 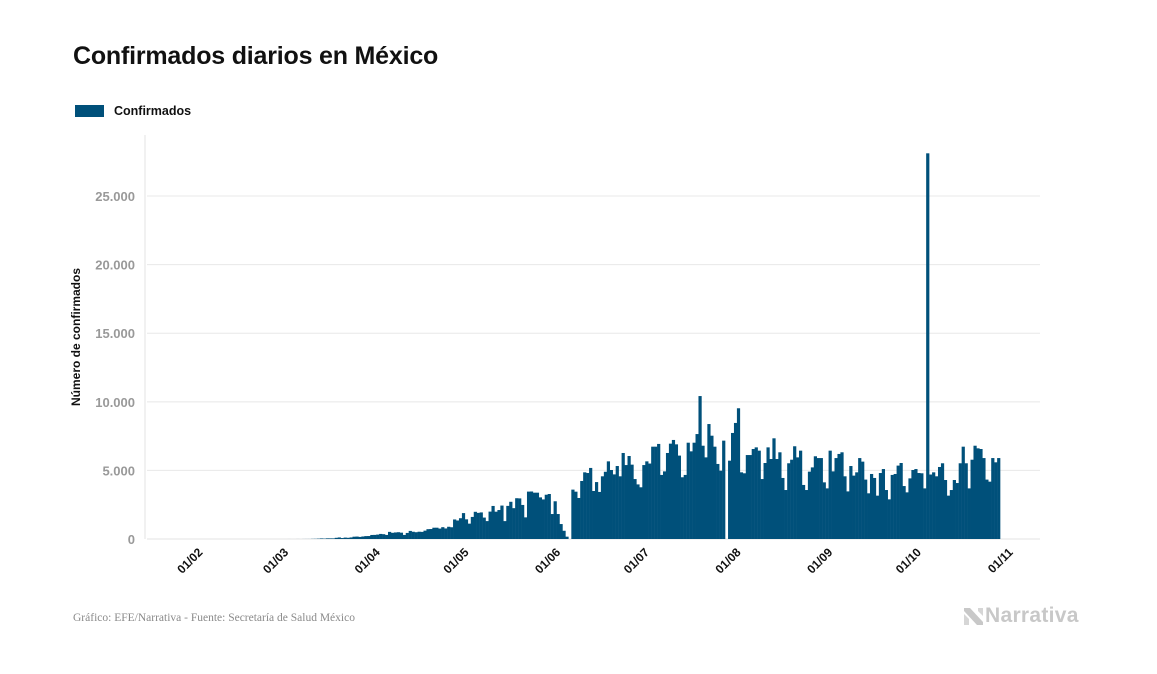 I want to click on y-tick-labels: 0 5.000 10.000 15.000 20.000 25.000, so click(x=115, y=368).